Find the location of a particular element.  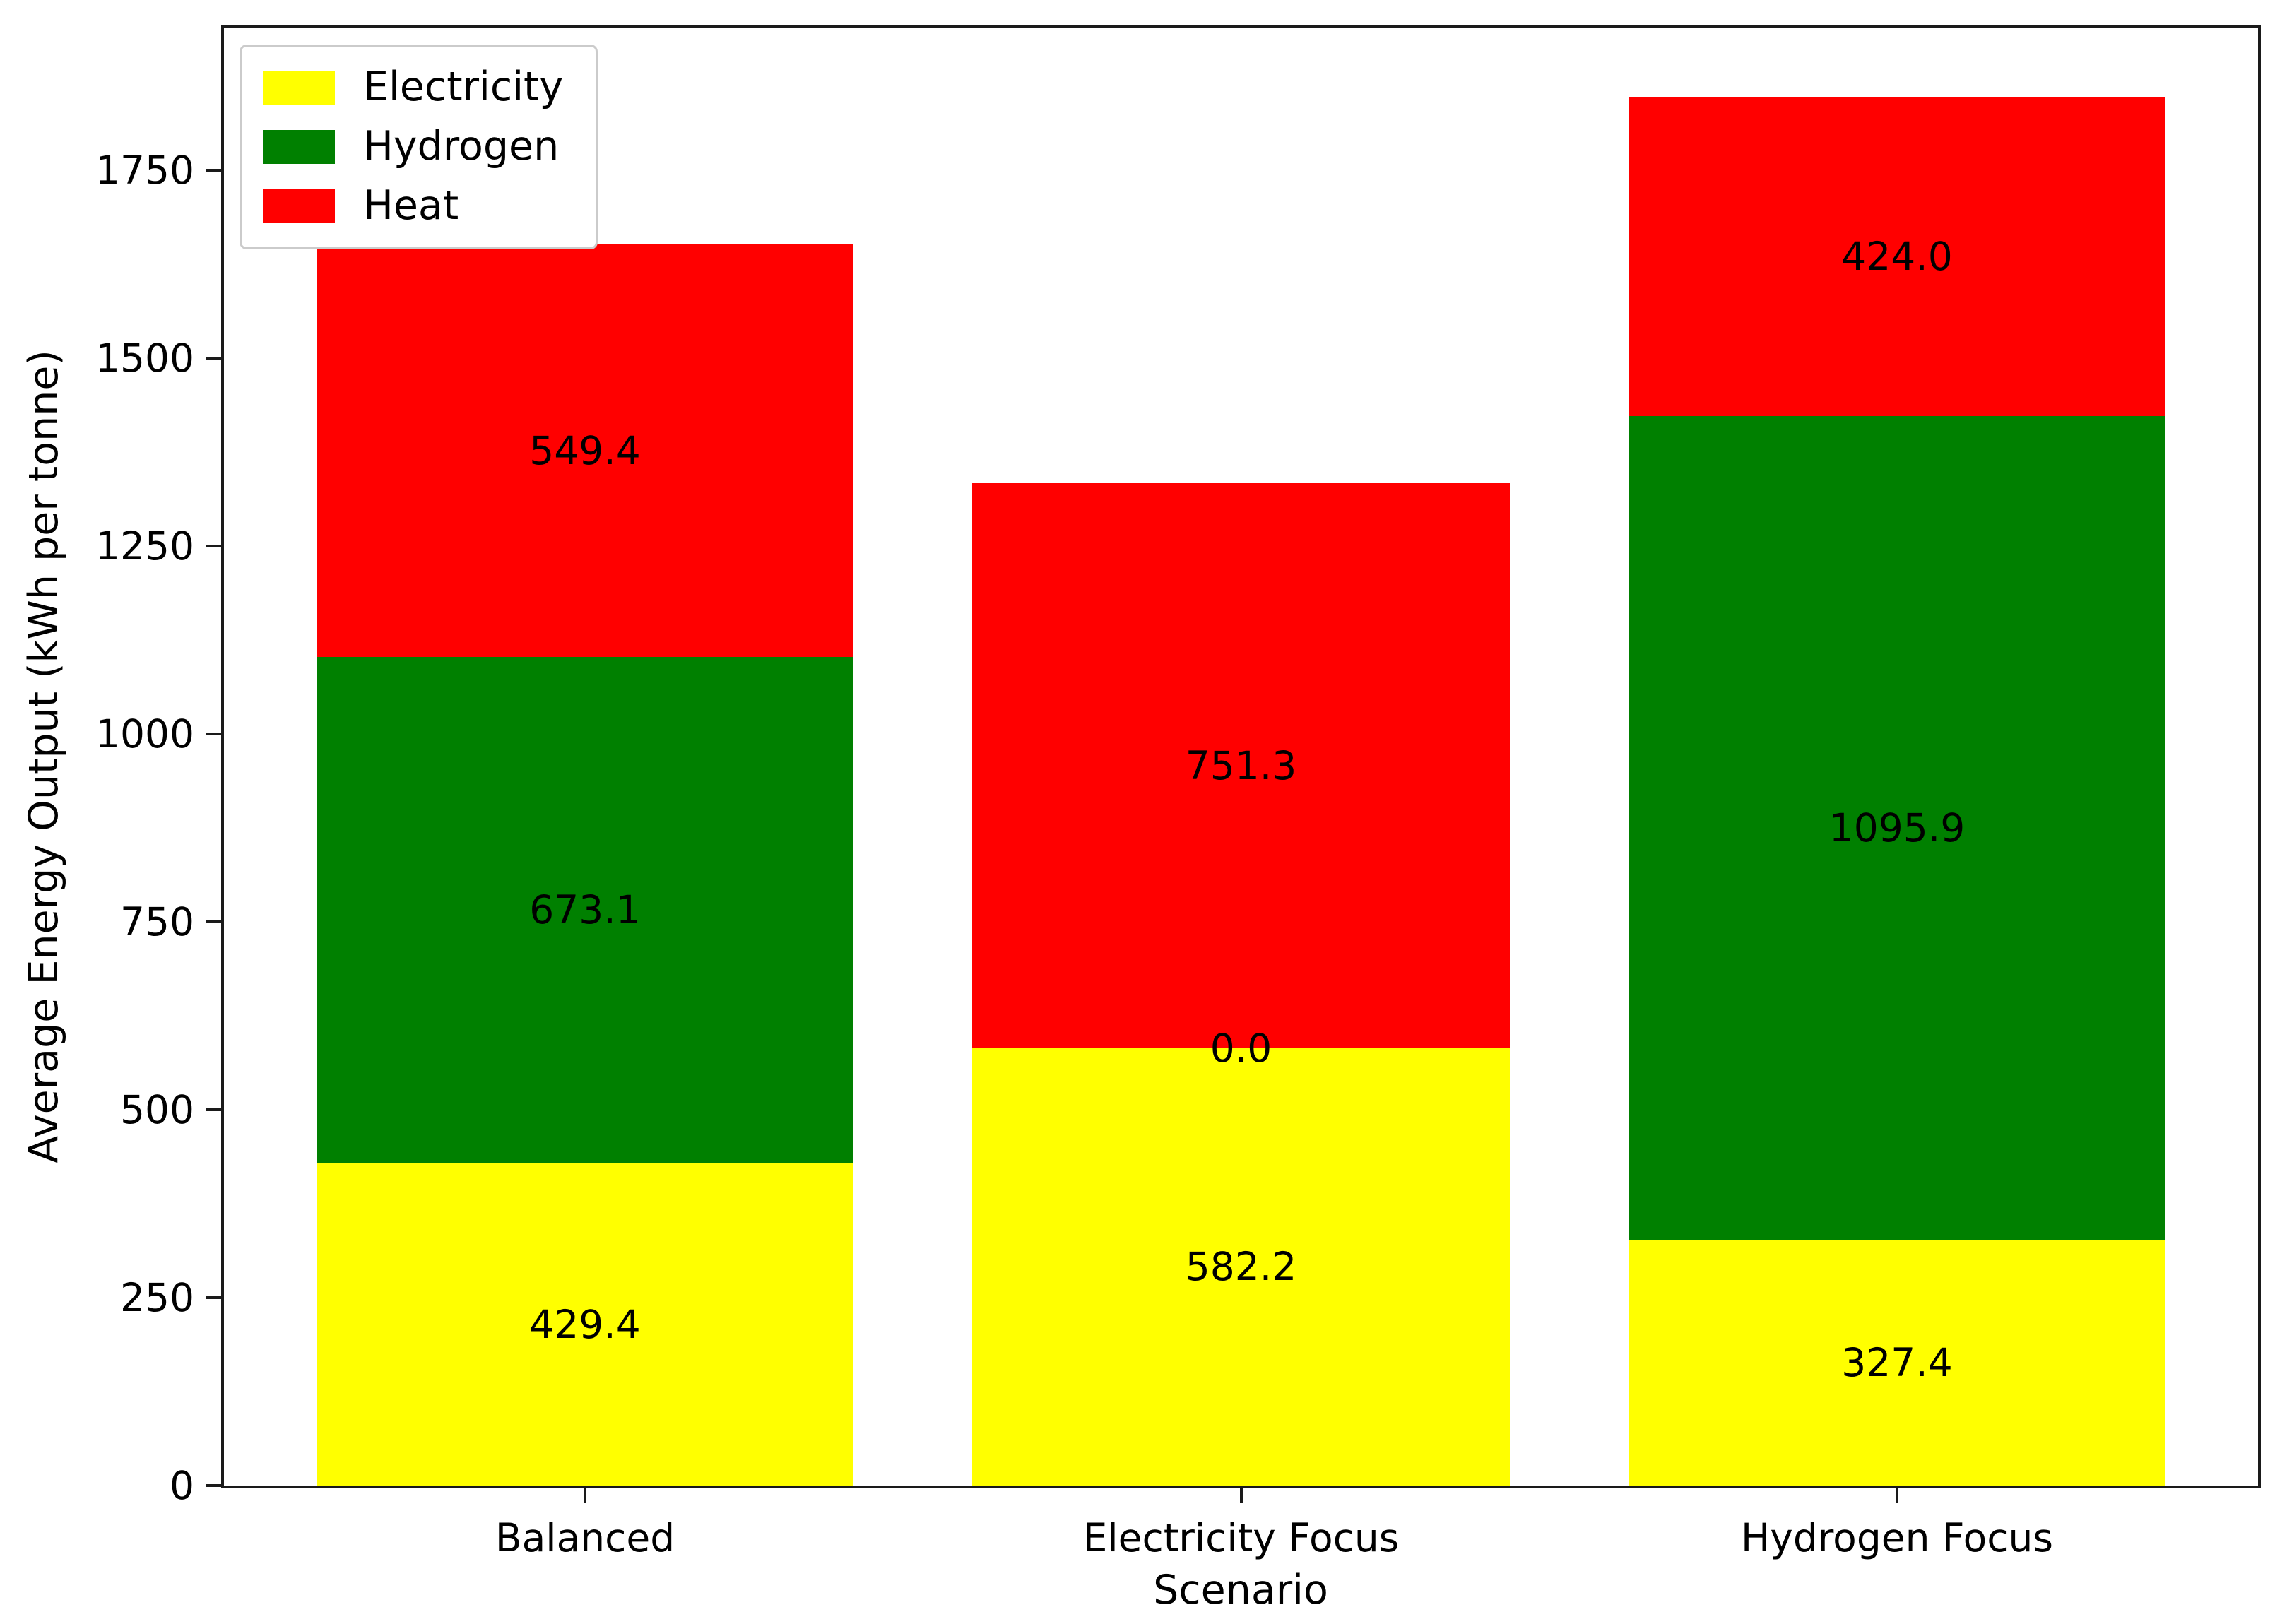

bar-segment-value: 582.2 is located at coordinates (1241, 1267).